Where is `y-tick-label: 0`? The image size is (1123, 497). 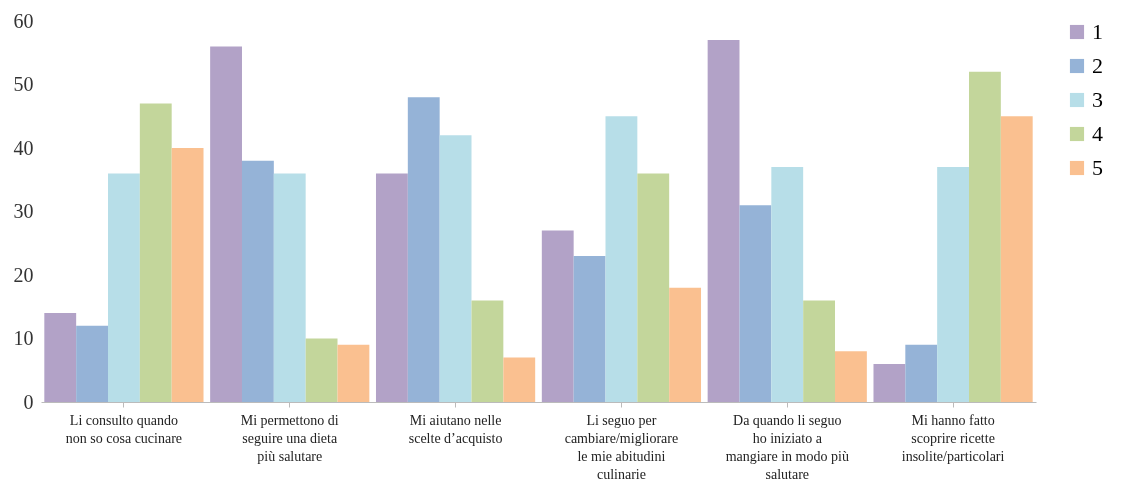 y-tick-label: 0 is located at coordinates (28, 401).